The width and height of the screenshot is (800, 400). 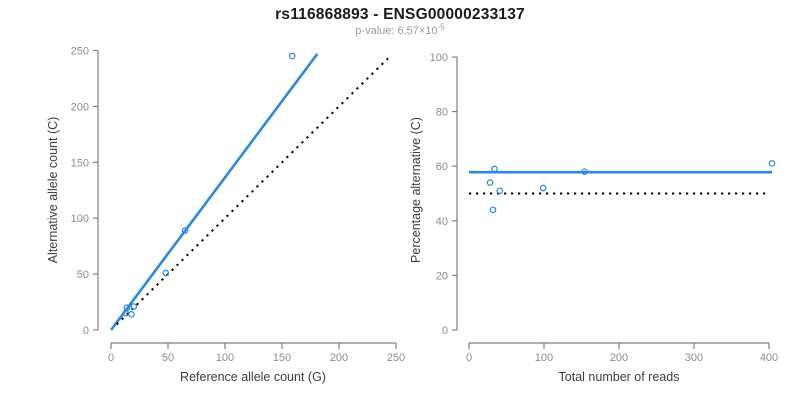 What do you see at coordinates (469, 358) in the screenshot?
I see `x-tick-label-right: 0` at bounding box center [469, 358].